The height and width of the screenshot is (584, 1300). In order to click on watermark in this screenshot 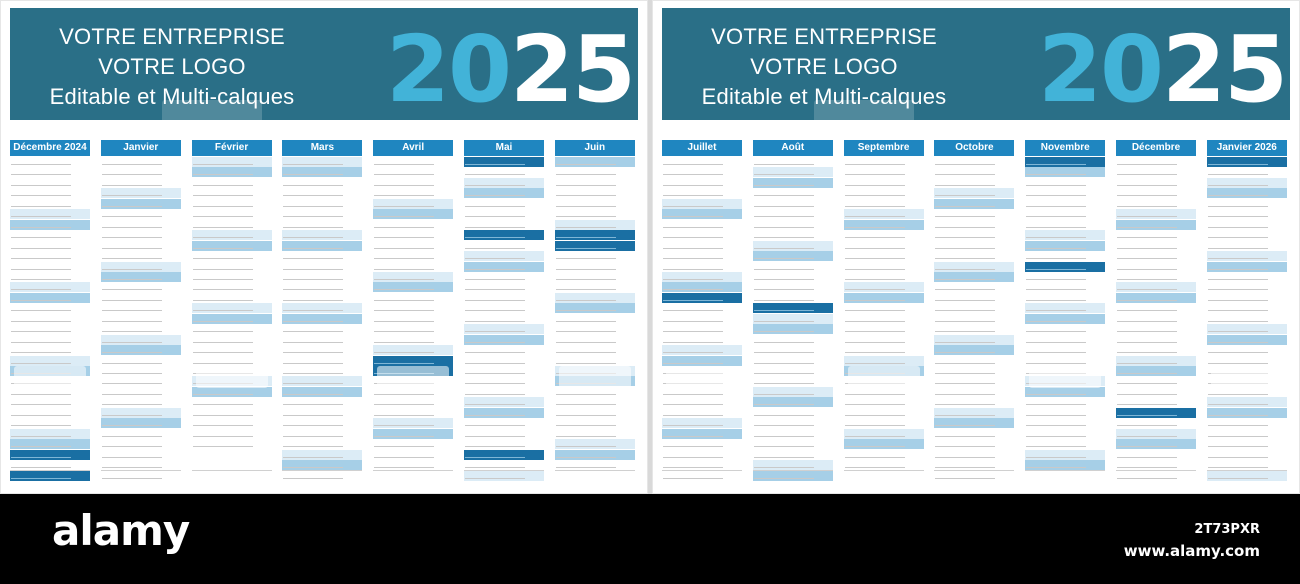, I will do `click(594, 377)`.